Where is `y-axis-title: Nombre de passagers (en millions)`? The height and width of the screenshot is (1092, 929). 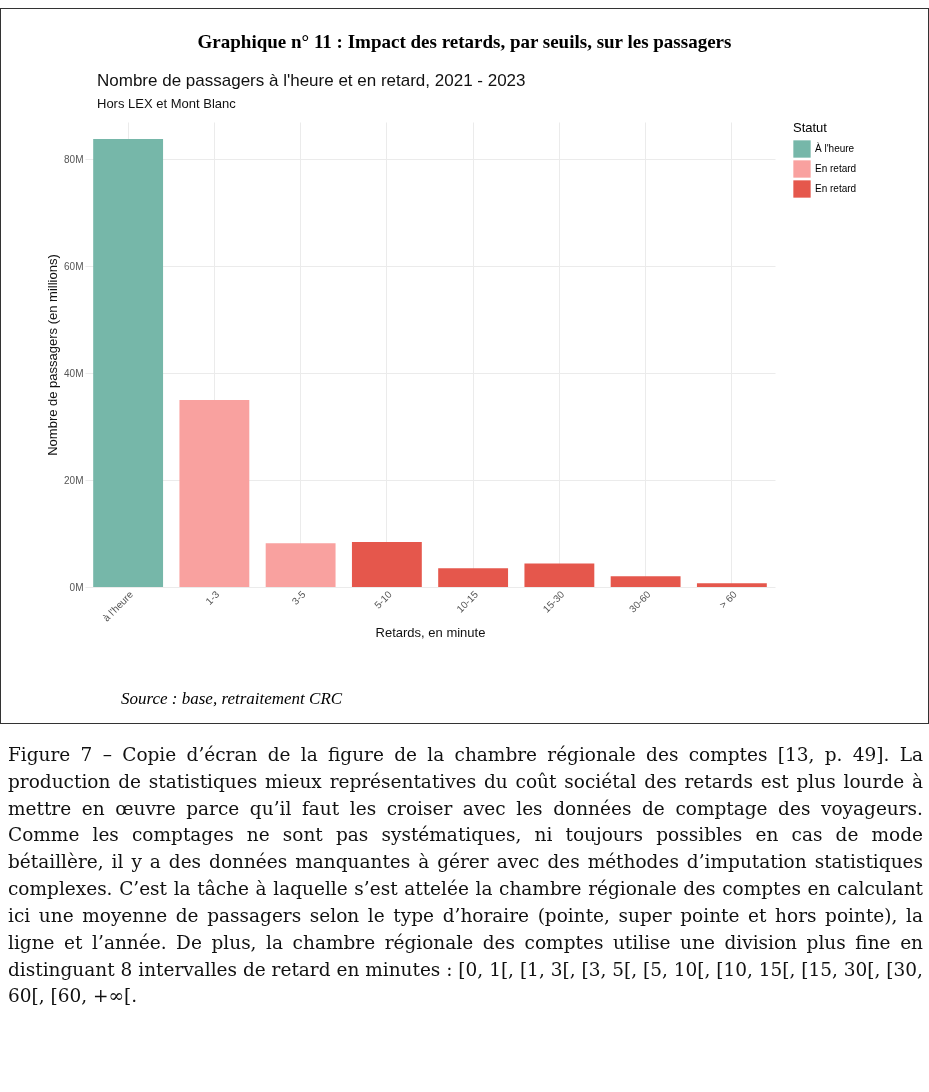 y-axis-title: Nombre de passagers (en millions) is located at coordinates (53, 355).